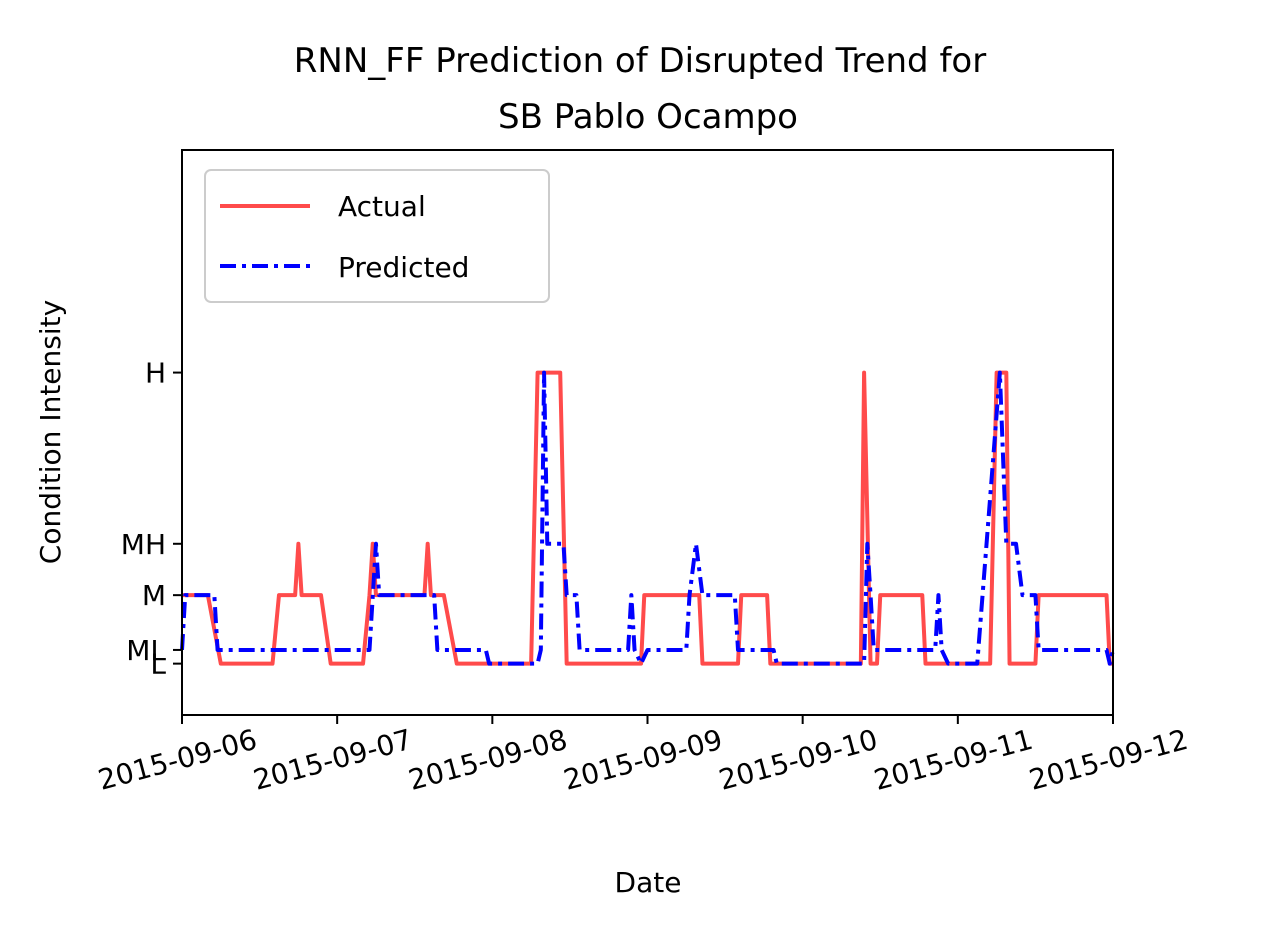 The width and height of the screenshot is (1265, 933). I want to click on legend: Actual Predicted, so click(377, 236).